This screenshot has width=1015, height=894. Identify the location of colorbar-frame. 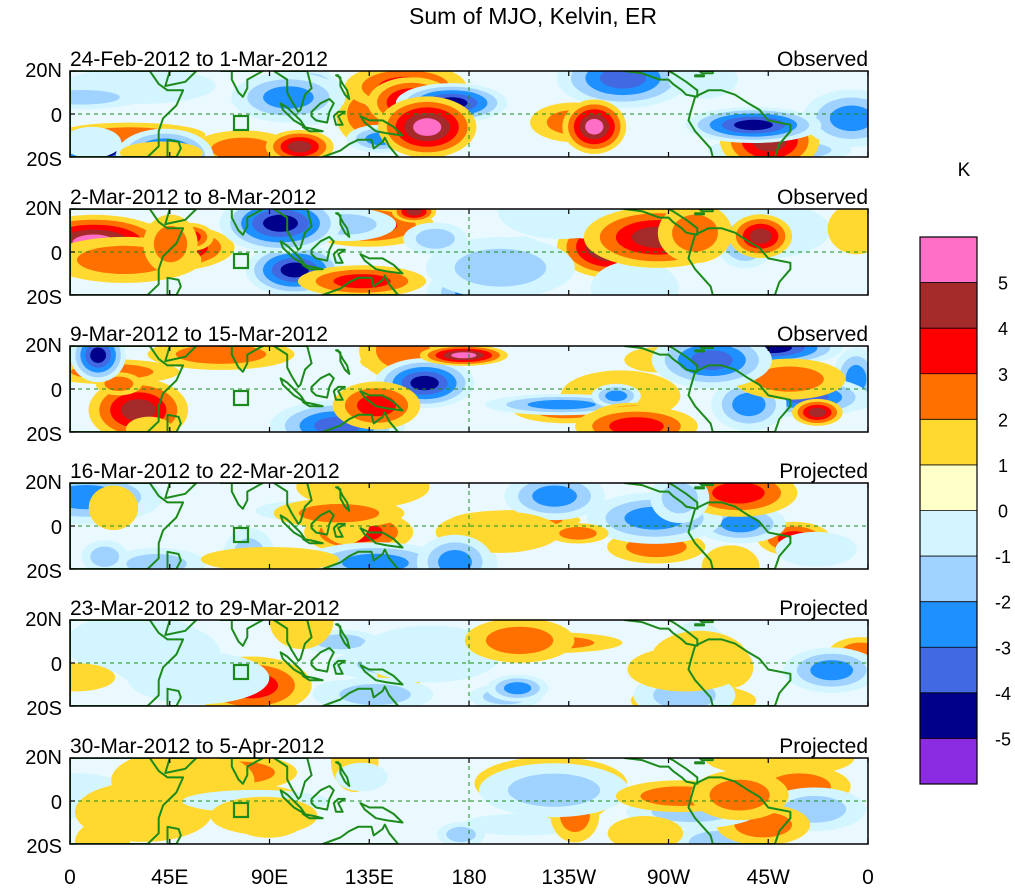
(948, 510).